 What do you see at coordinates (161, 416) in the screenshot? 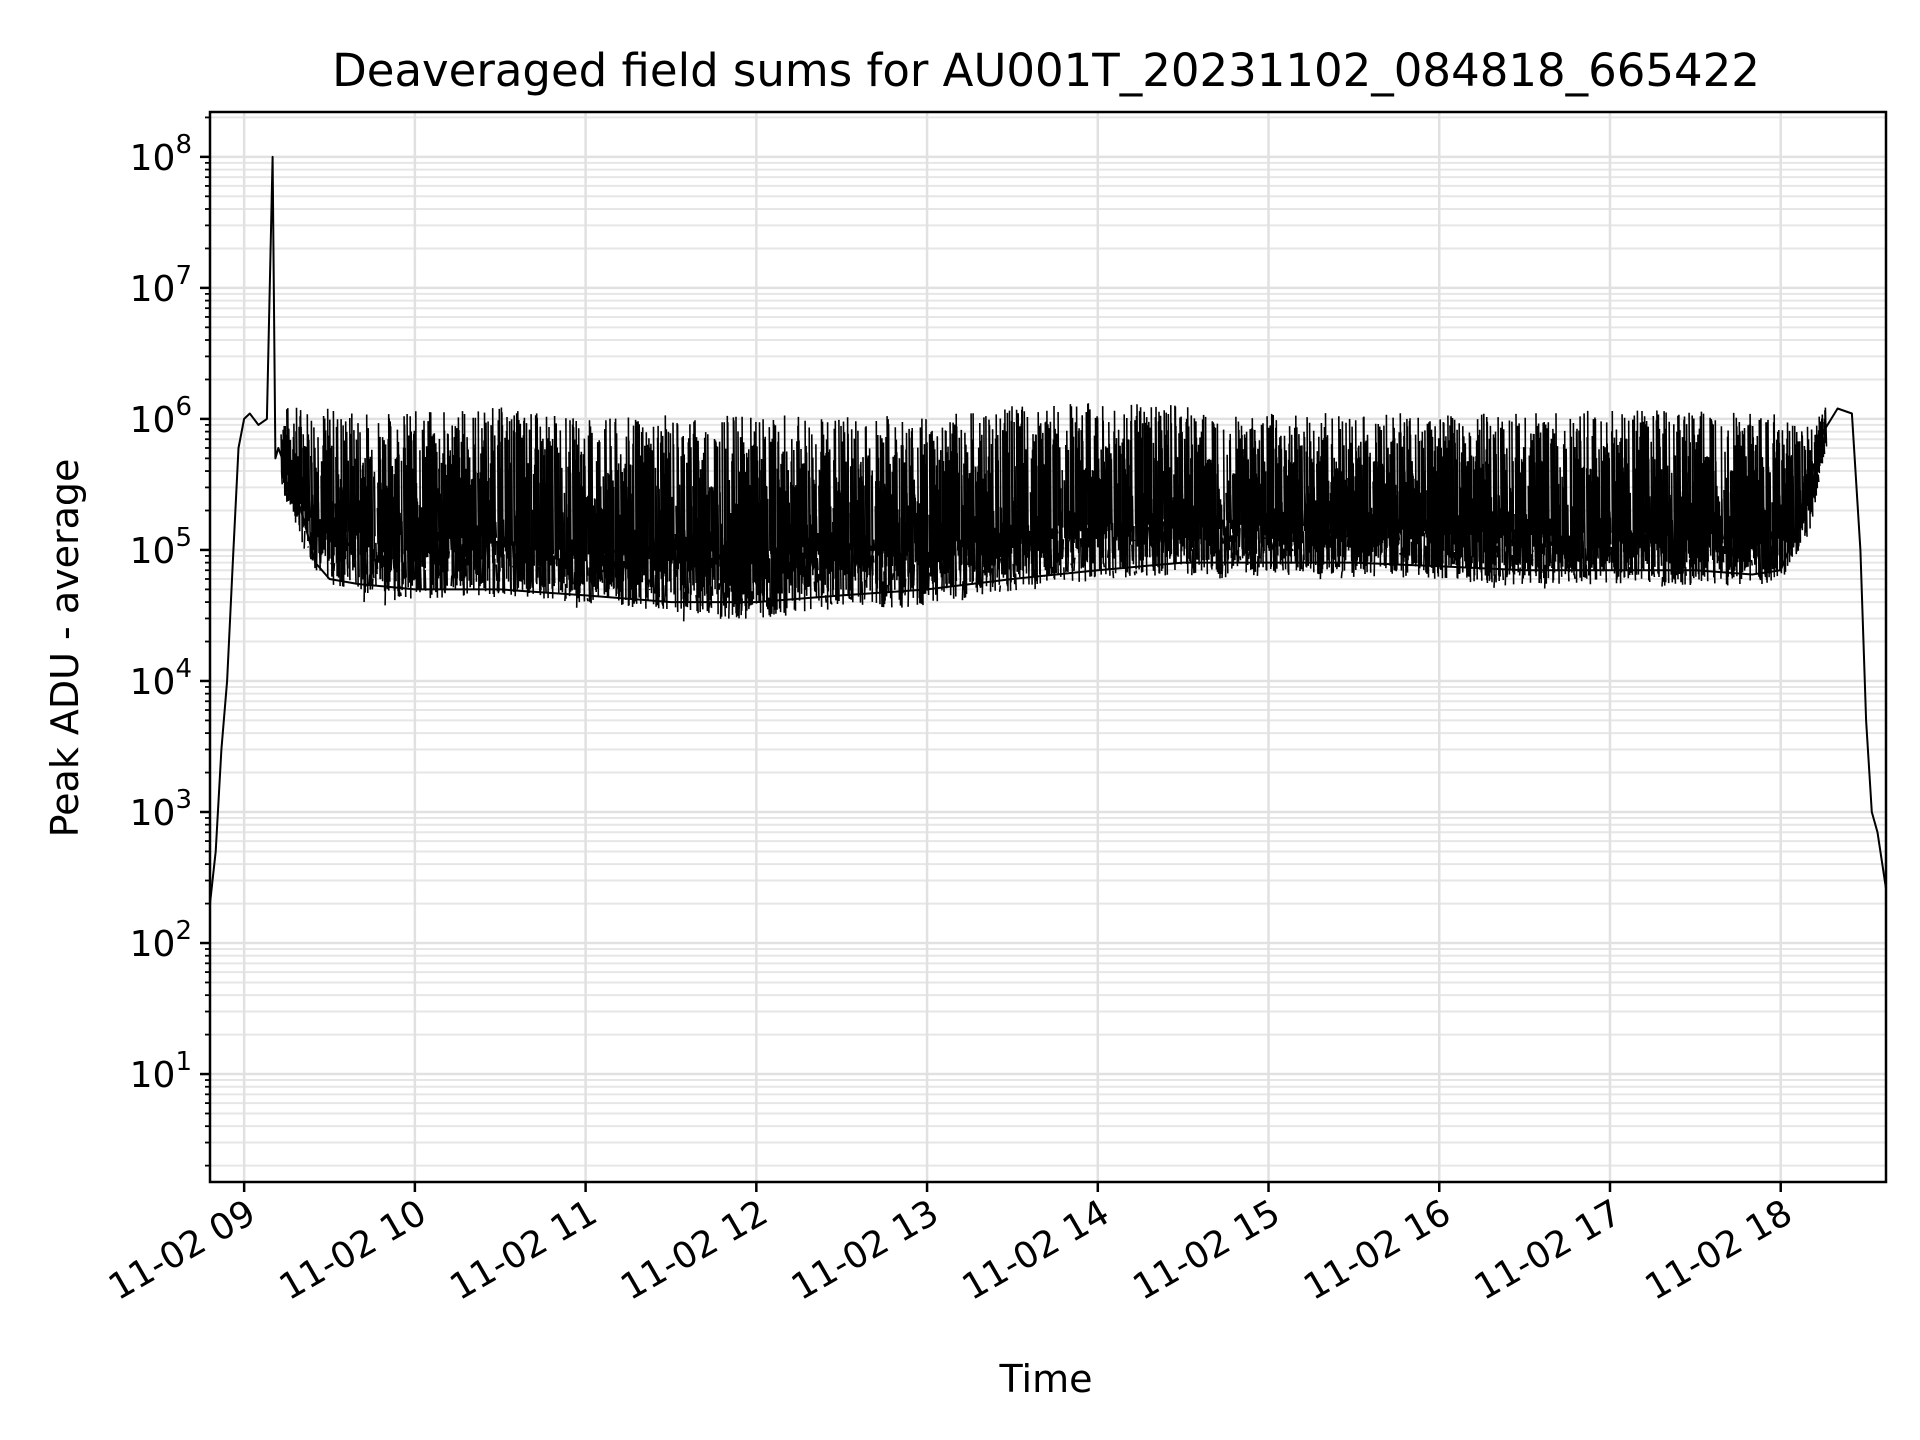
I see `y-tick-label: 10⁶` at bounding box center [161, 416].